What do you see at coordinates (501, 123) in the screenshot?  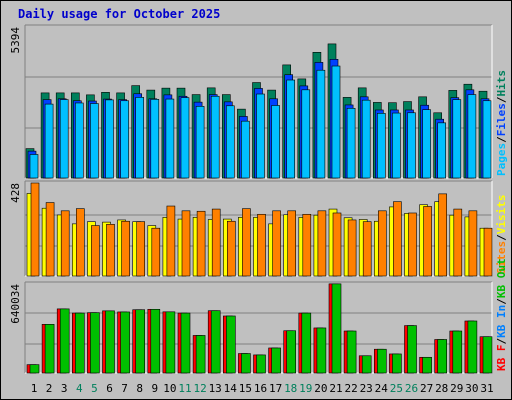 I see `hits-legend: Pages/Files/Hits` at bounding box center [501, 123].